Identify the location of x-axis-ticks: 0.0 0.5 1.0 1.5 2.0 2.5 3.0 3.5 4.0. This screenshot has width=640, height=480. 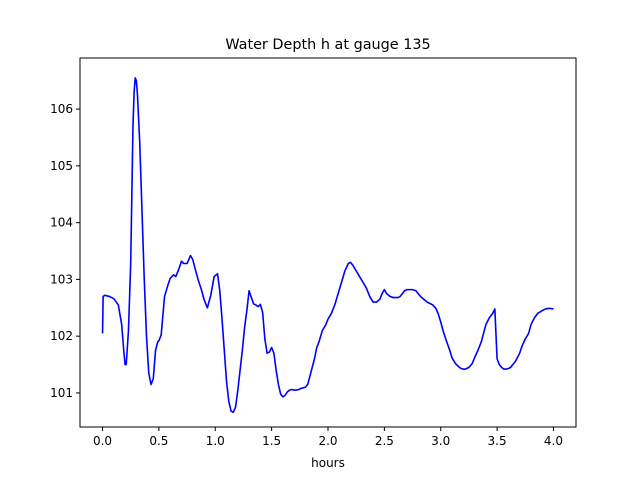
(328, 437).